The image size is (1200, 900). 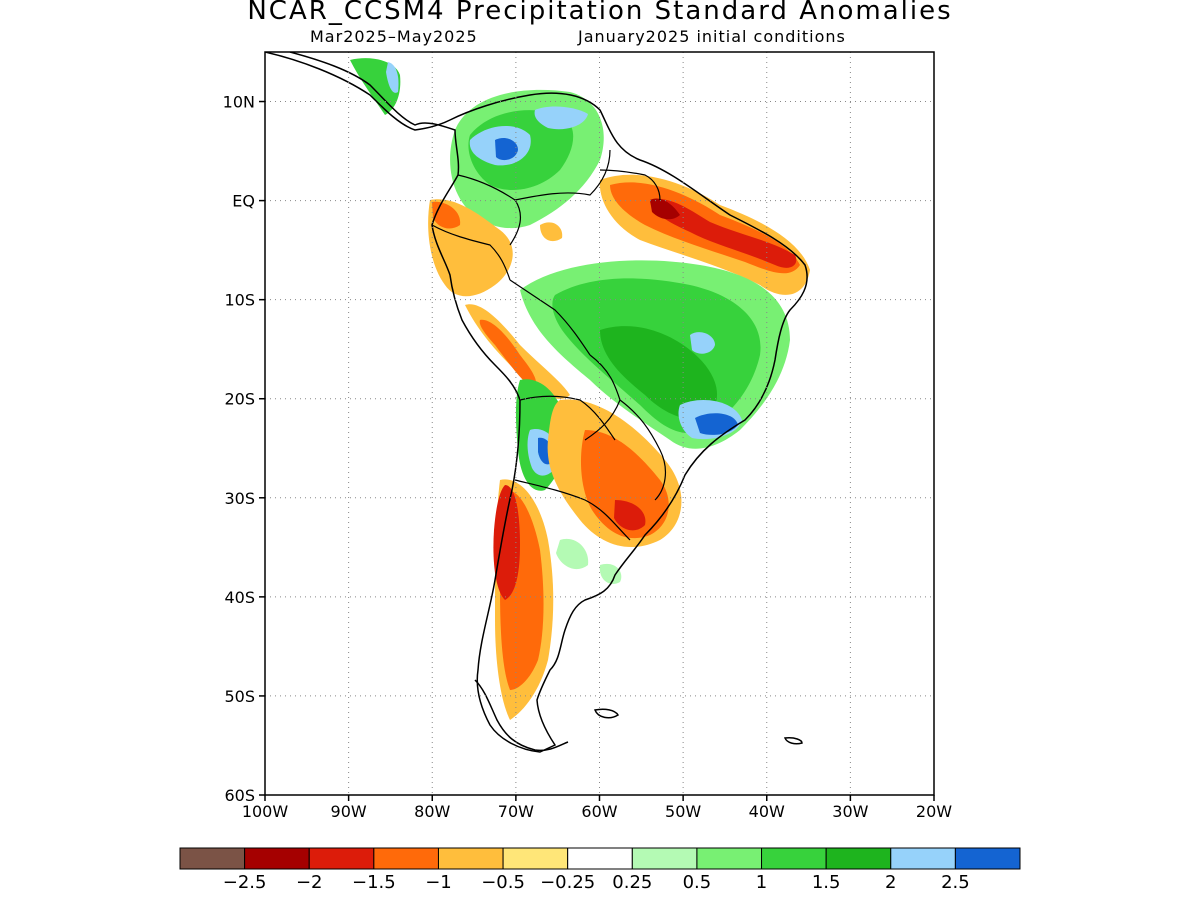 What do you see at coordinates (239, 399) in the screenshot?
I see `lat-tick-label: 20S` at bounding box center [239, 399].